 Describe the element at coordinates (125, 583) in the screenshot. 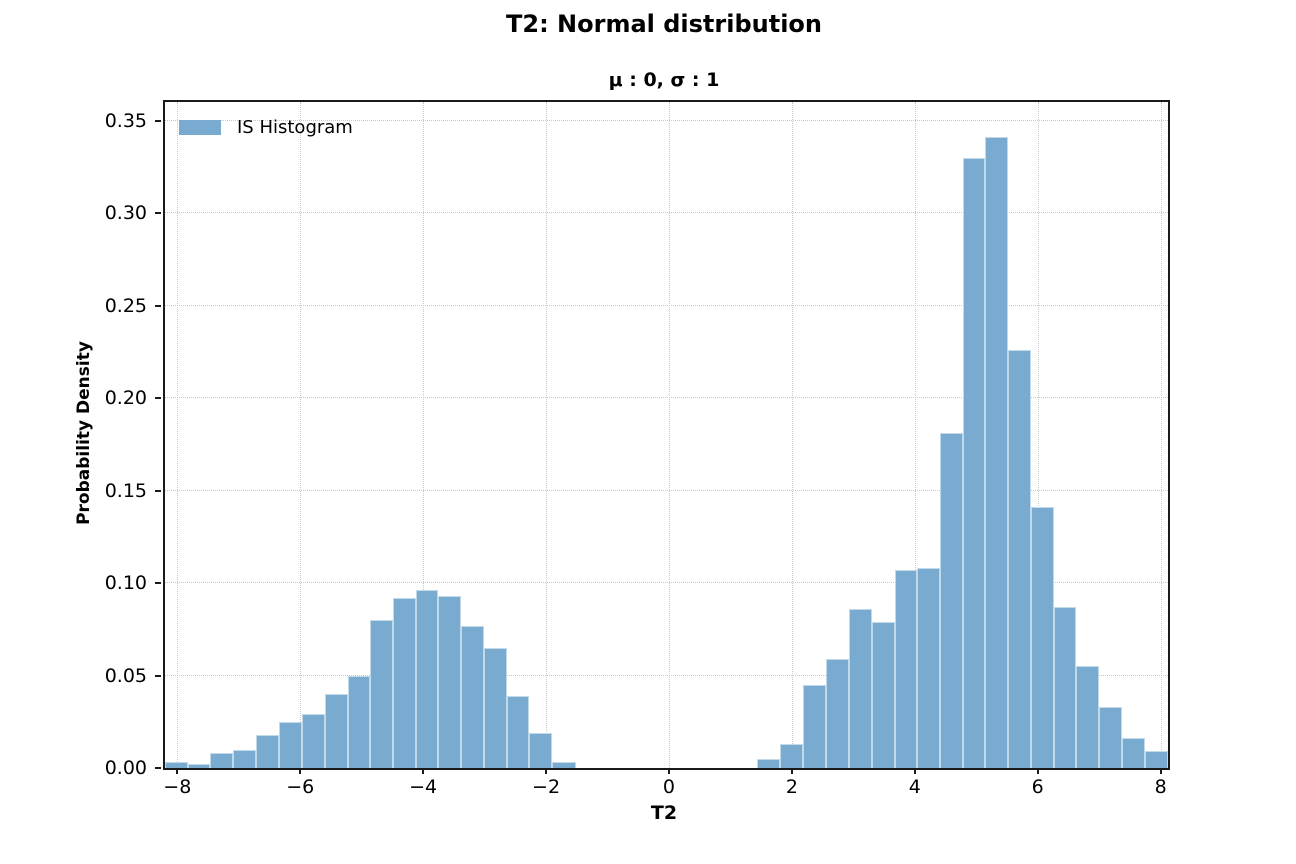

I see `y-tick-label: 0.10` at that location.